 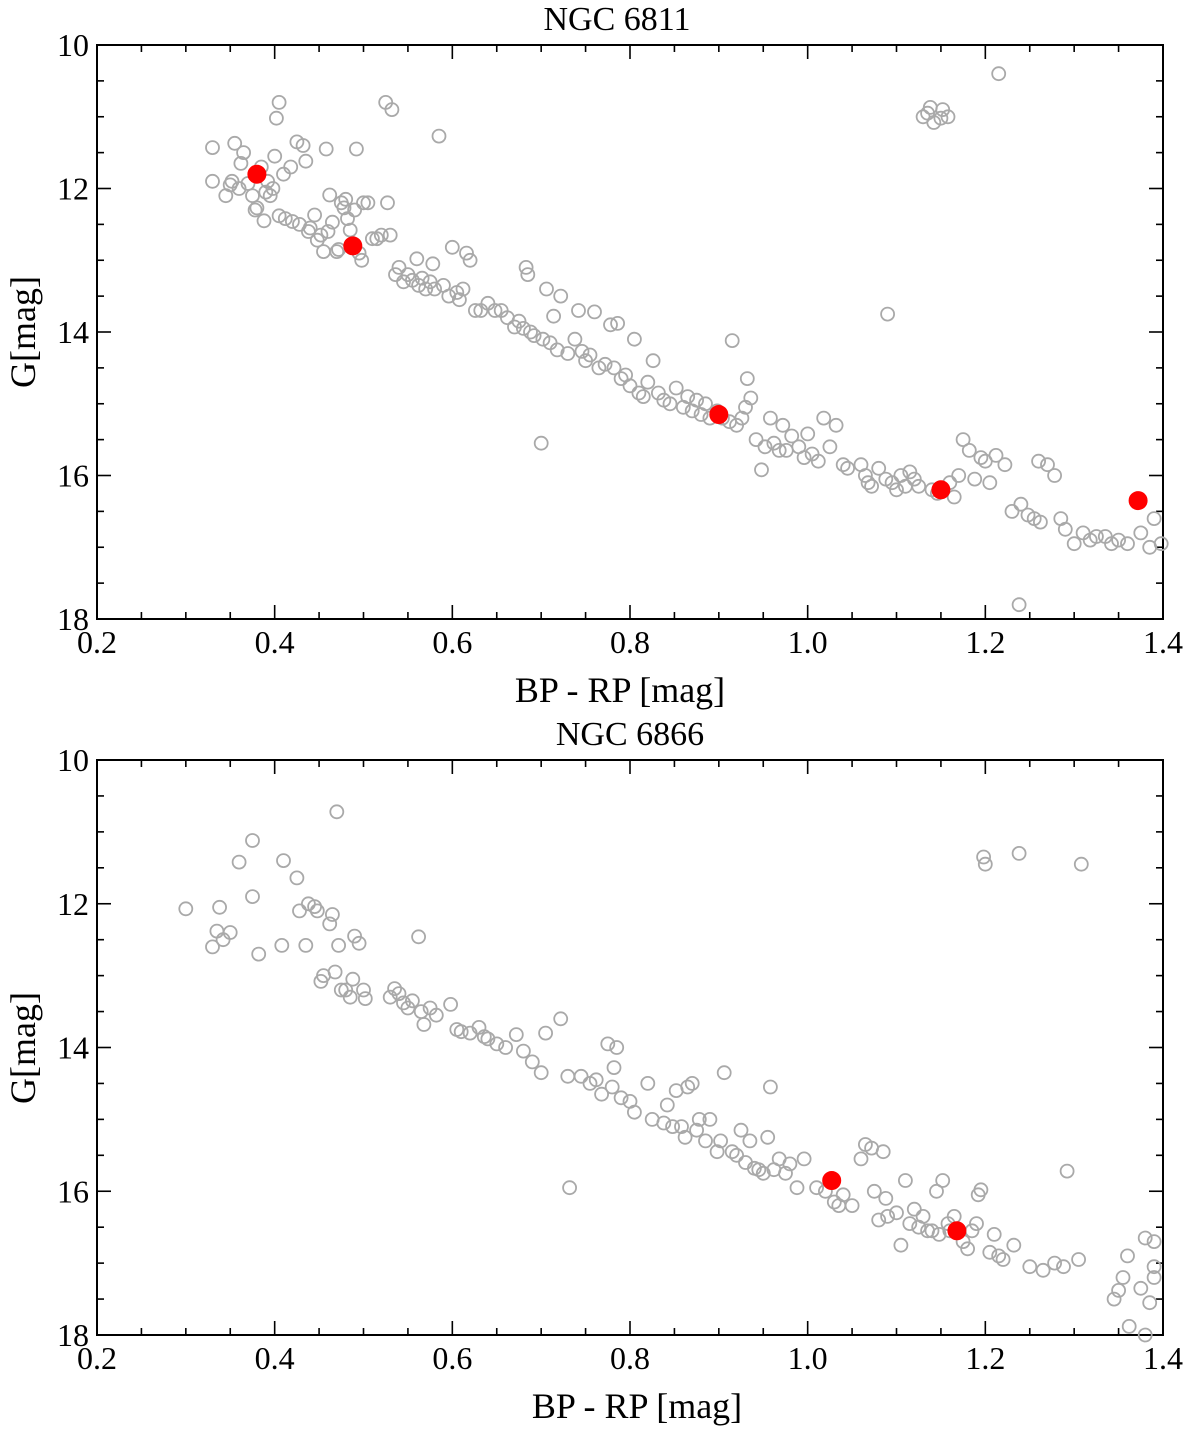 I want to click on y-axis-label: G[mag], so click(x=23, y=1048).